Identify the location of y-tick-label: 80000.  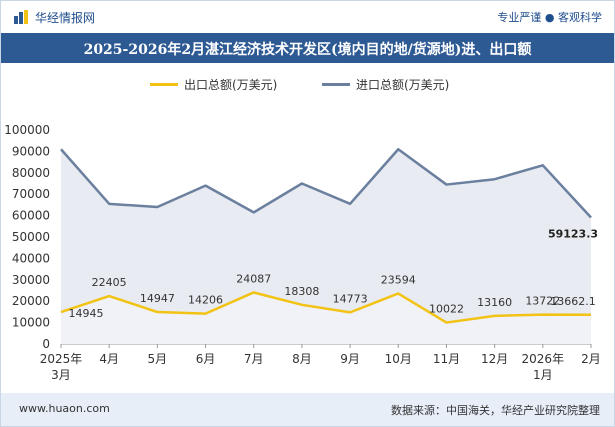
(31, 173).